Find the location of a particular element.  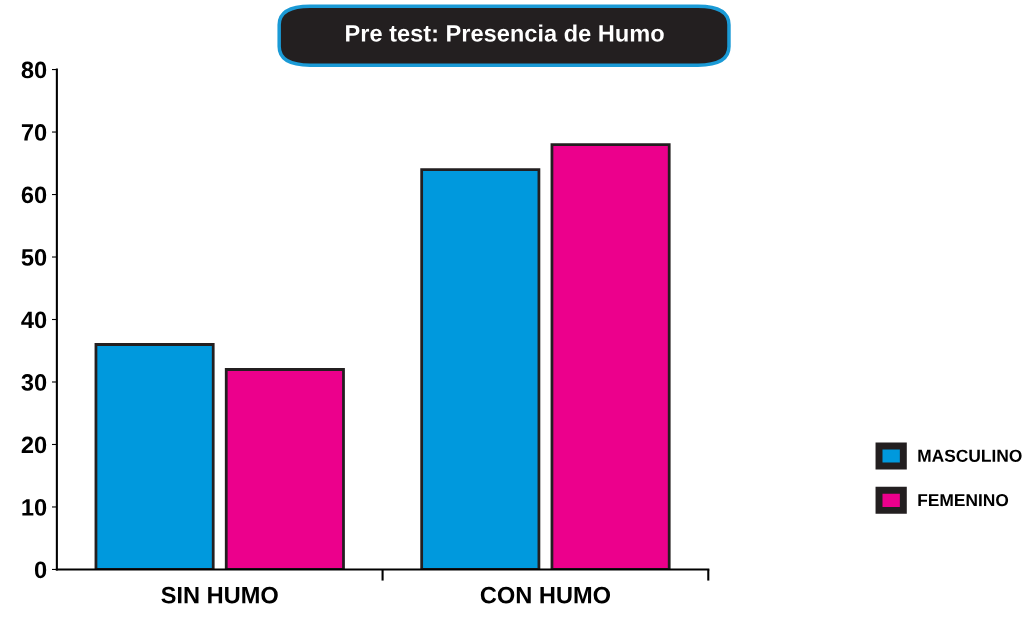

chart-title: Pre test: Presencia de Humo is located at coordinates (505, 33).